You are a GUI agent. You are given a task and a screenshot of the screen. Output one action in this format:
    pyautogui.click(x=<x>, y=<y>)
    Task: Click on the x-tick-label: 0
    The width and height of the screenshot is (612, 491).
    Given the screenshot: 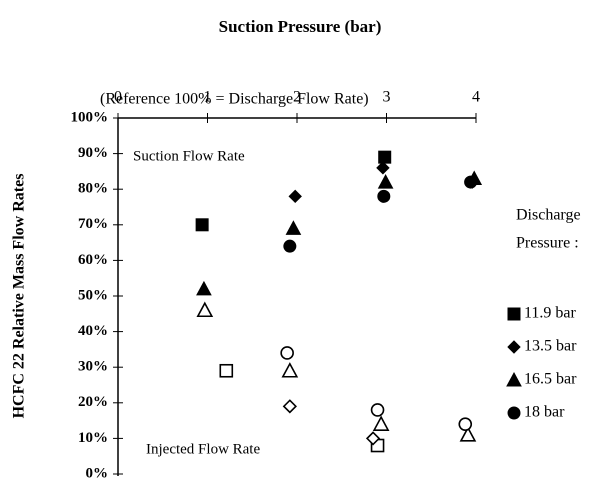 What is the action you would take?
    pyautogui.click(x=118, y=97)
    